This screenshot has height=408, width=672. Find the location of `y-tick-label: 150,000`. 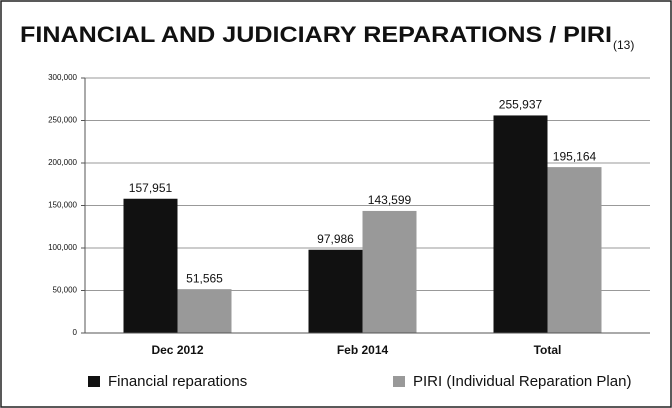

y-tick-label: 150,000 is located at coordinates (62, 205).